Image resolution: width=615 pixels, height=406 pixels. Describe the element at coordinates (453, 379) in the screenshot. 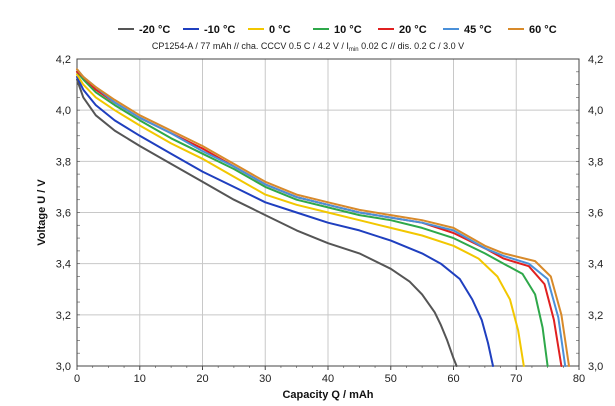

I see `x-tick-label: 60` at that location.